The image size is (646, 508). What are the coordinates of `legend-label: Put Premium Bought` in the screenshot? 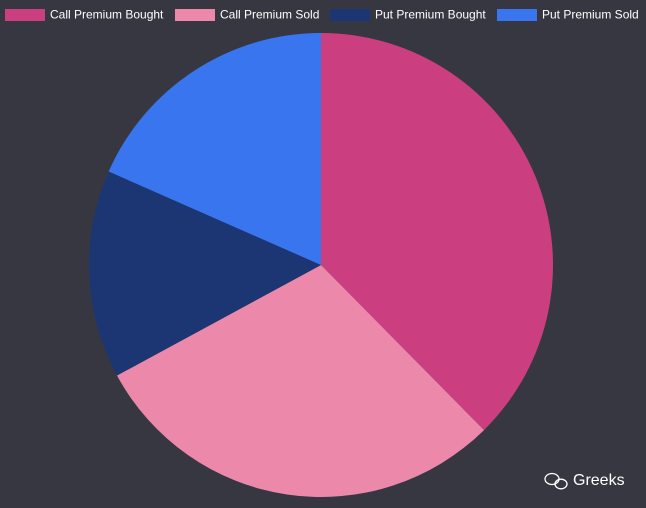 It's located at (430, 15).